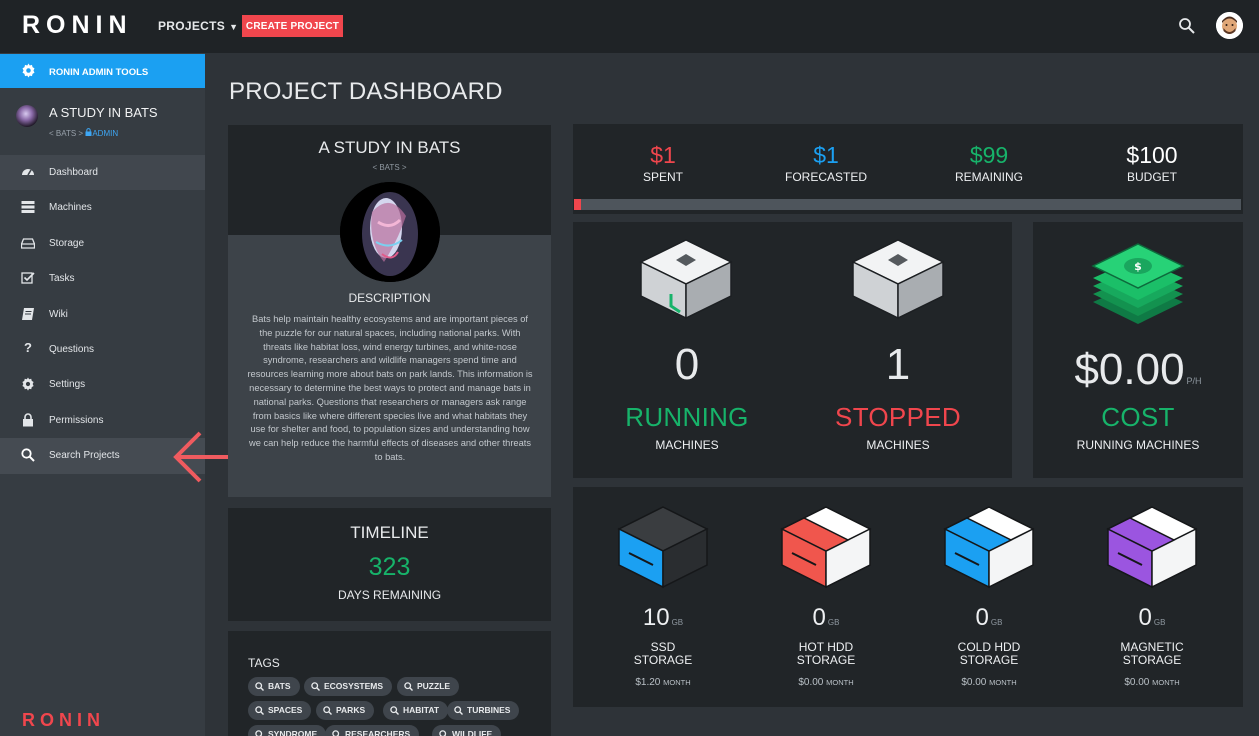 This screenshot has width=1259, height=736. I want to click on tag-chip: PUZZLE, so click(428, 686).